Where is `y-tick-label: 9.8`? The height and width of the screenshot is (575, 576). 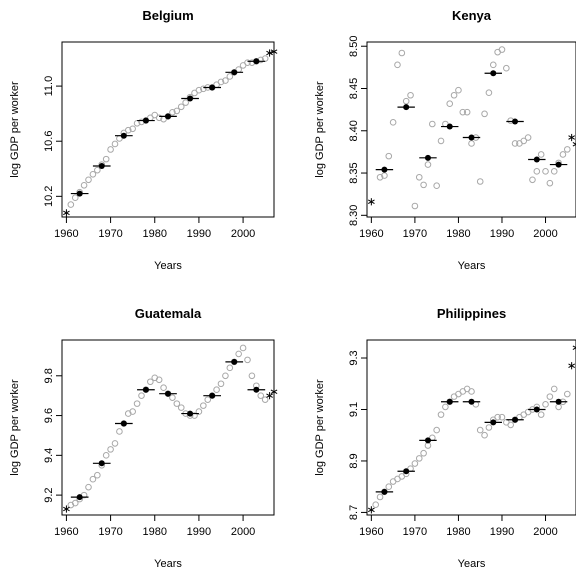 y-tick-label: 9.8 is located at coordinates (49, 375).